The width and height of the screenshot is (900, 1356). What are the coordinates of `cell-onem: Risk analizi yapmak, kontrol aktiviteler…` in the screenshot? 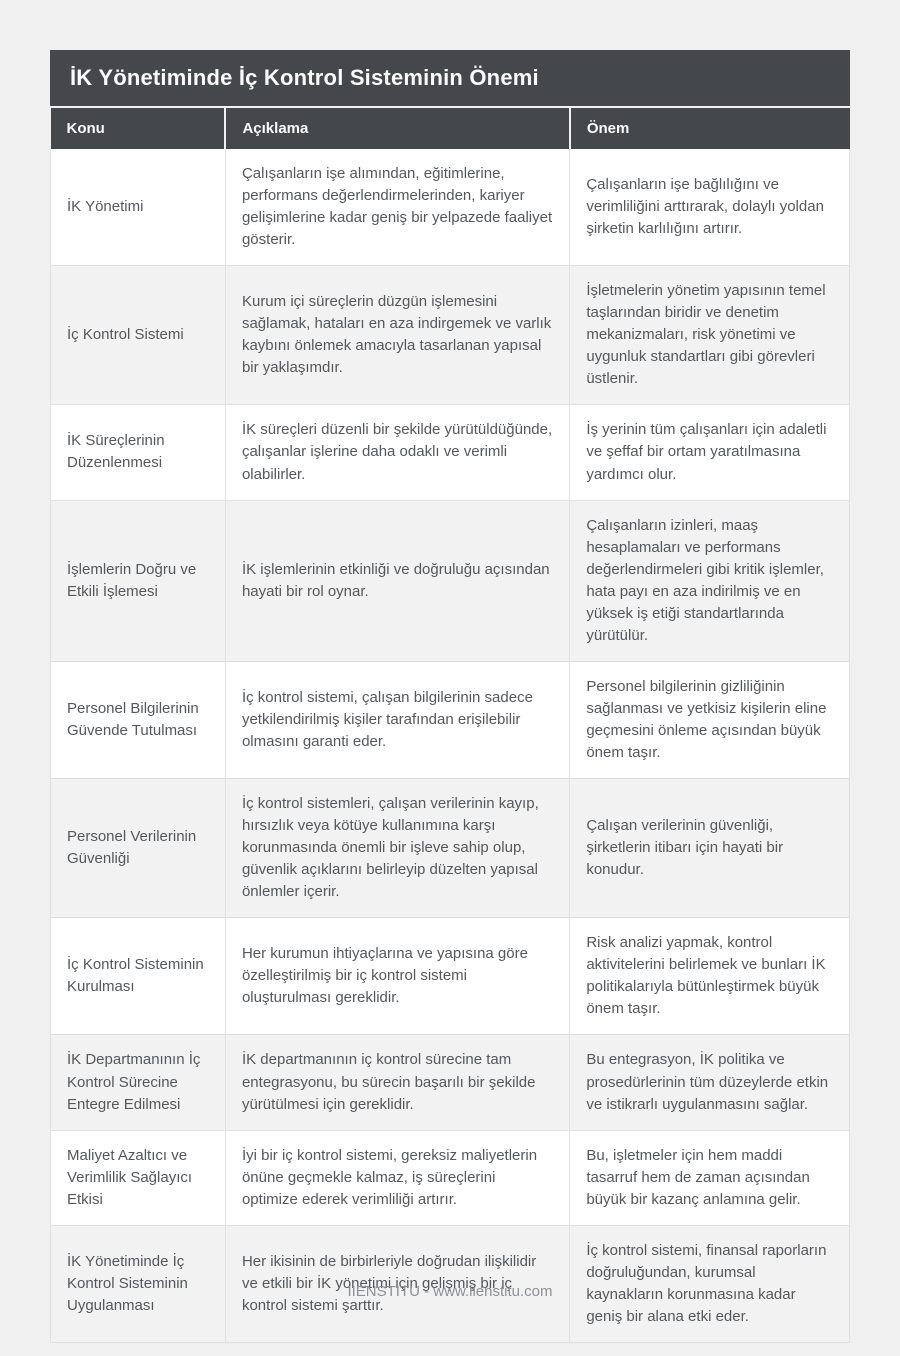 It's located at (709, 976).